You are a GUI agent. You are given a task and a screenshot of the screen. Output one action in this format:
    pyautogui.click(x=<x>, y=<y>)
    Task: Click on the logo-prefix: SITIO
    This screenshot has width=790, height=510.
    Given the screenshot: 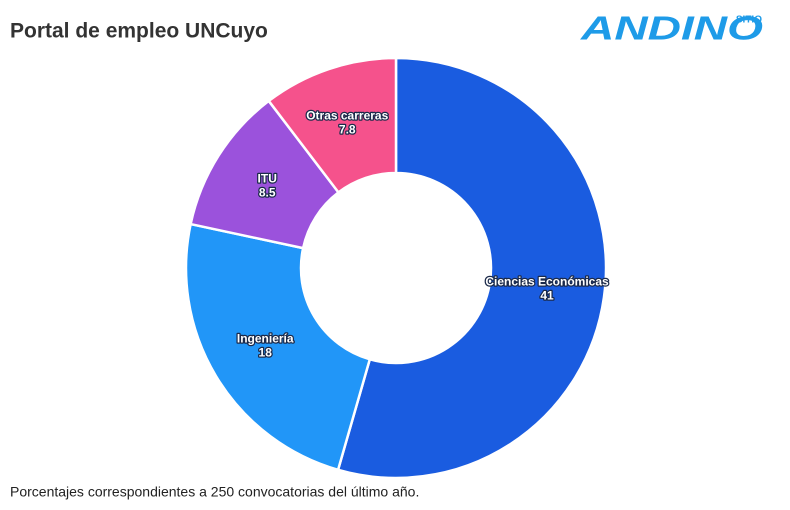 What is the action you would take?
    pyautogui.click(x=749, y=20)
    